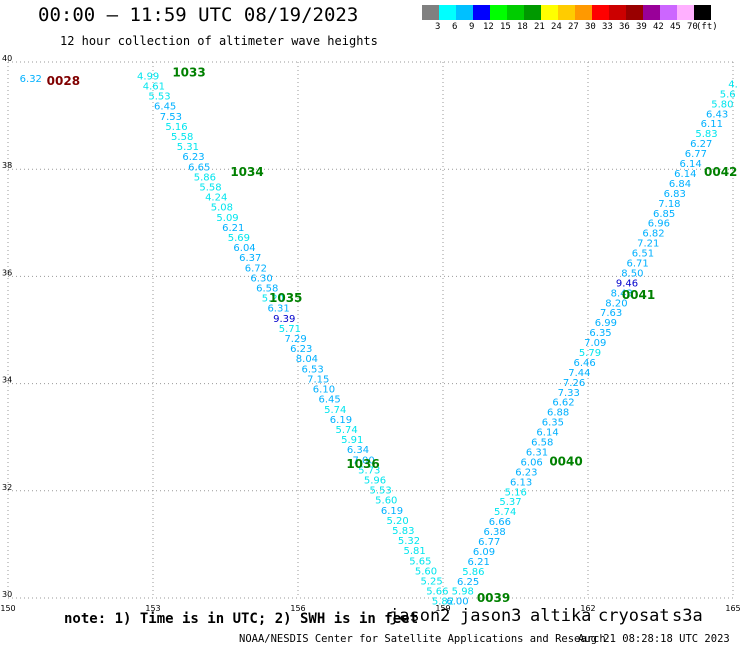 The width and height of the screenshot is (740, 650). What do you see at coordinates (363, 460) in the screenshot?
I see `data-point-label: 7.00` at bounding box center [363, 460].